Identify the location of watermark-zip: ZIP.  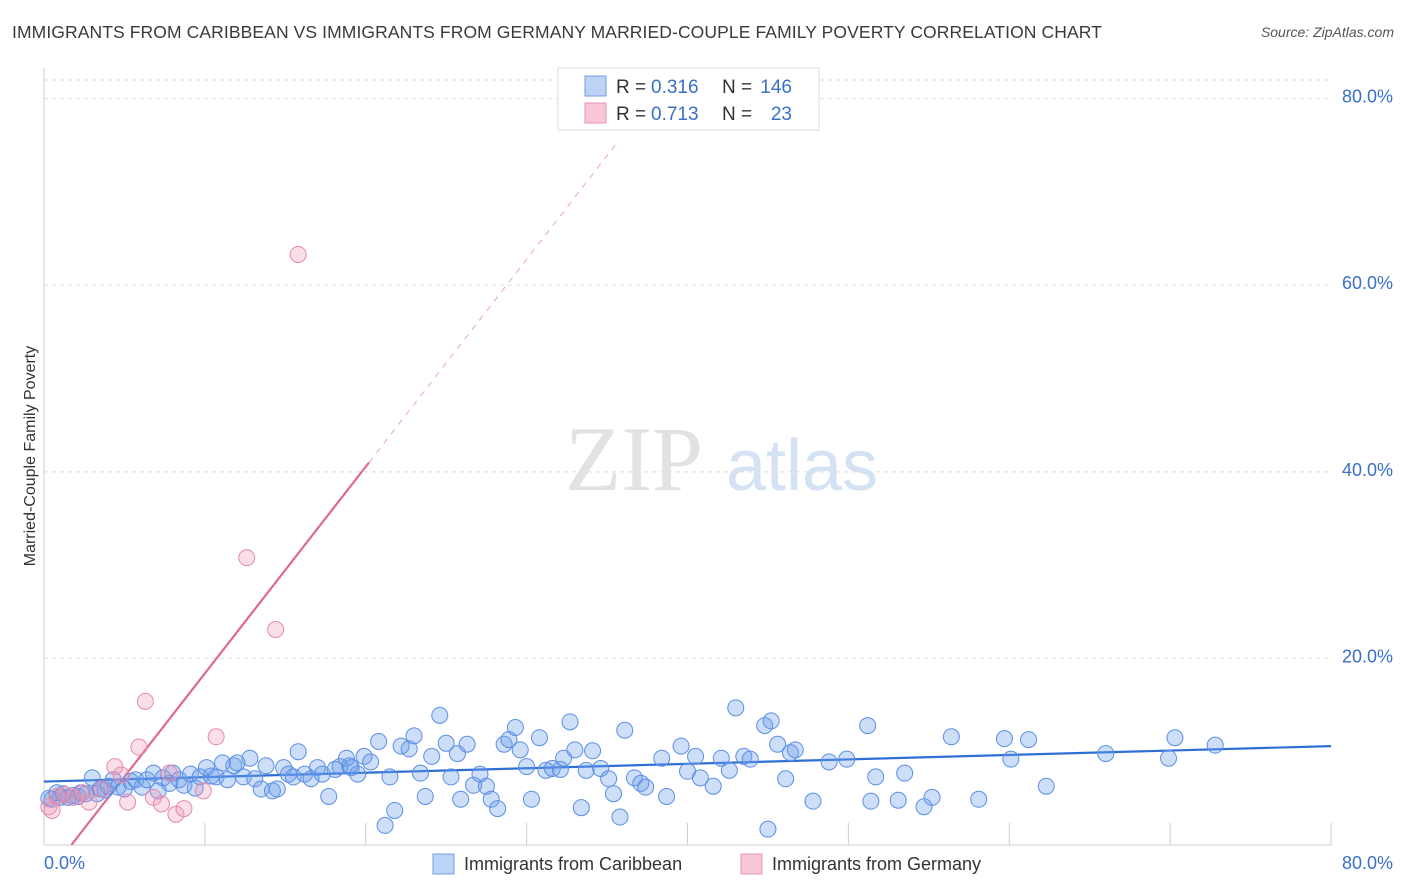
(634, 459).